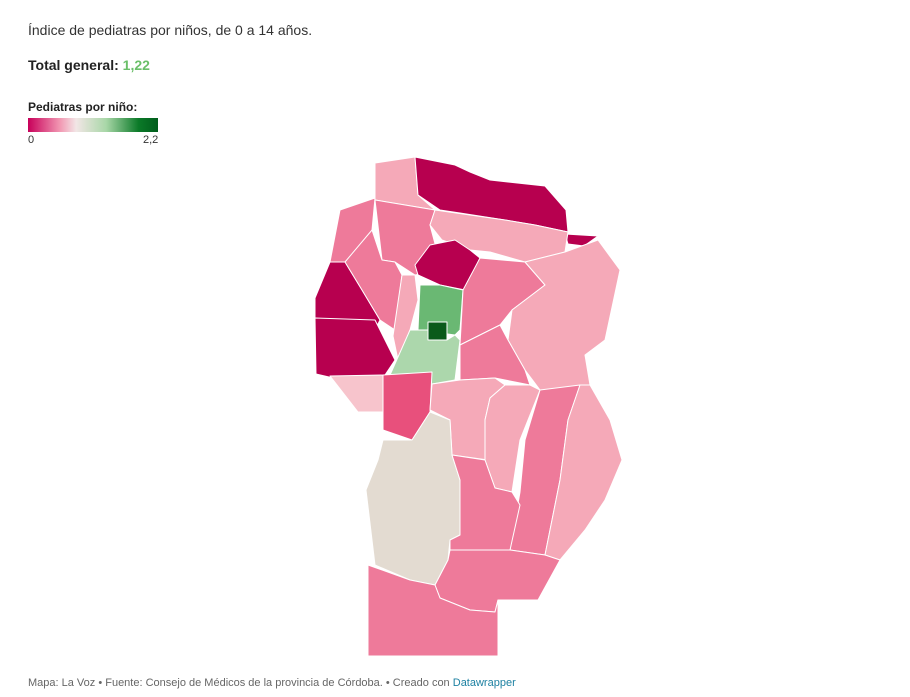 The height and width of the screenshot is (697, 910). Describe the element at coordinates (151, 140) in the screenshot. I see `legend-max-label: 2,2` at that location.